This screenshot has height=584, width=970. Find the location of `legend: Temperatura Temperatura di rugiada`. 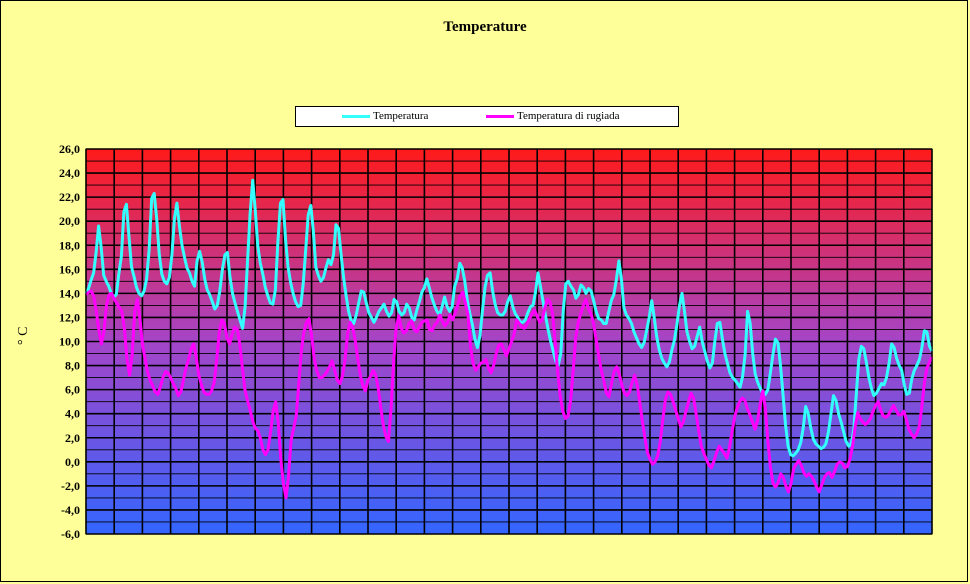

legend: Temperatura Temperatura di rugiada is located at coordinates (487, 116).